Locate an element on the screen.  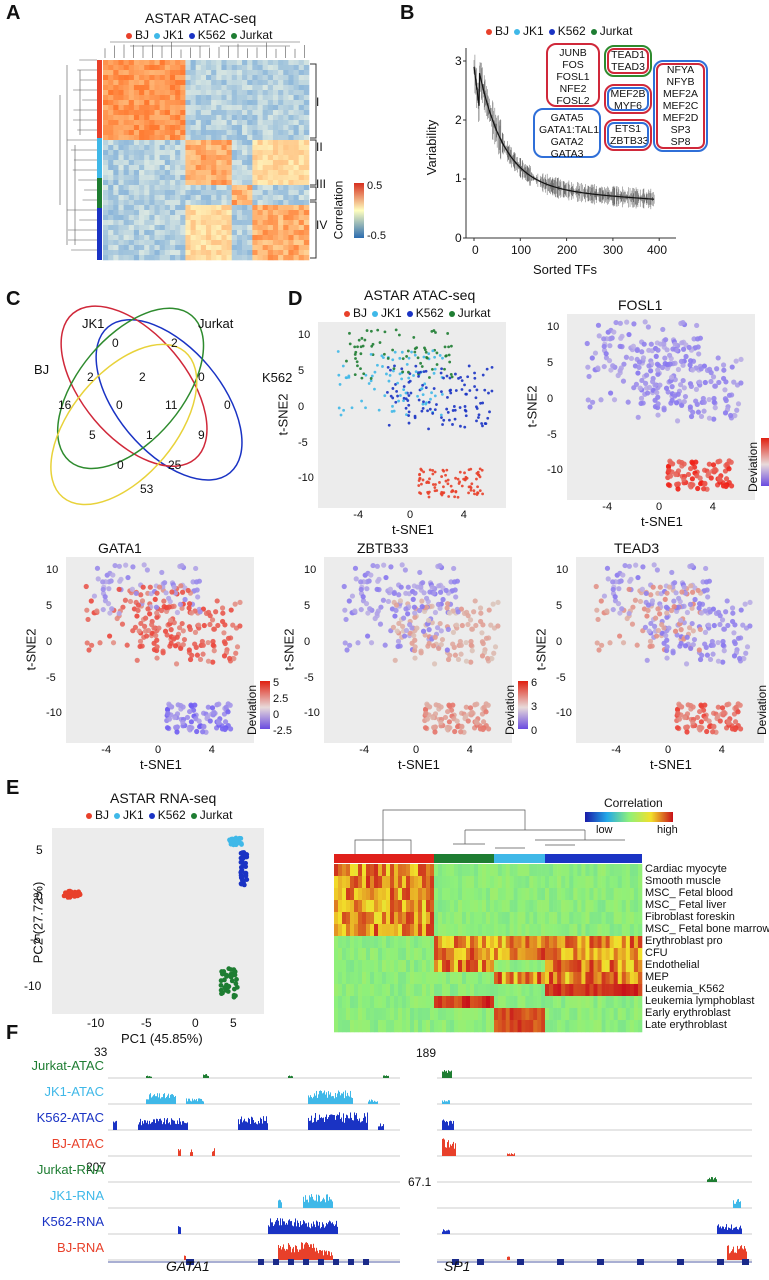
pca-point-k562 is located at coordinates (242, 861).